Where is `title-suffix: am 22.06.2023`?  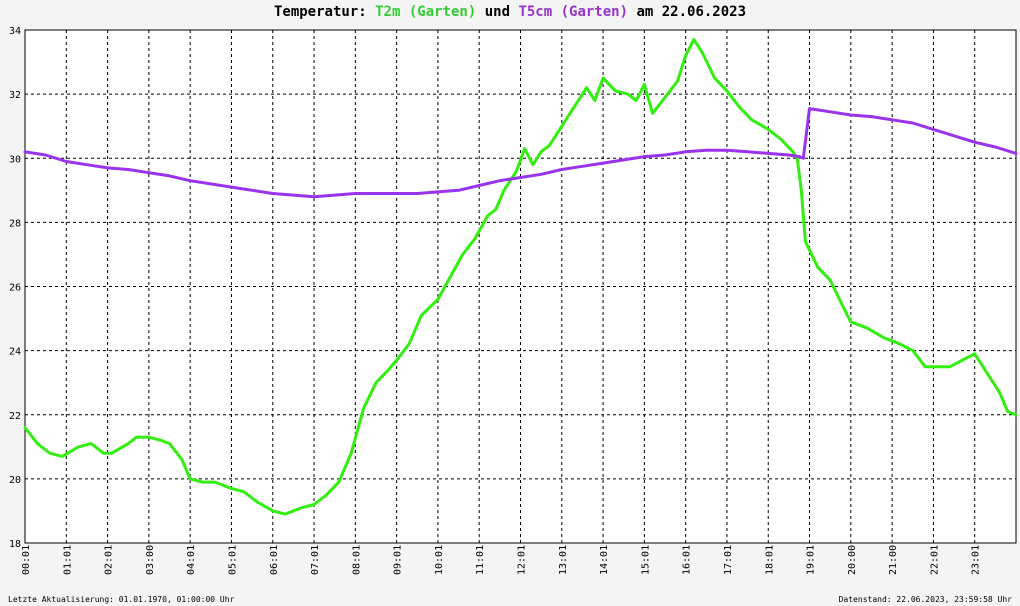 title-suffix: am 22.06.2023 is located at coordinates (687, 12).